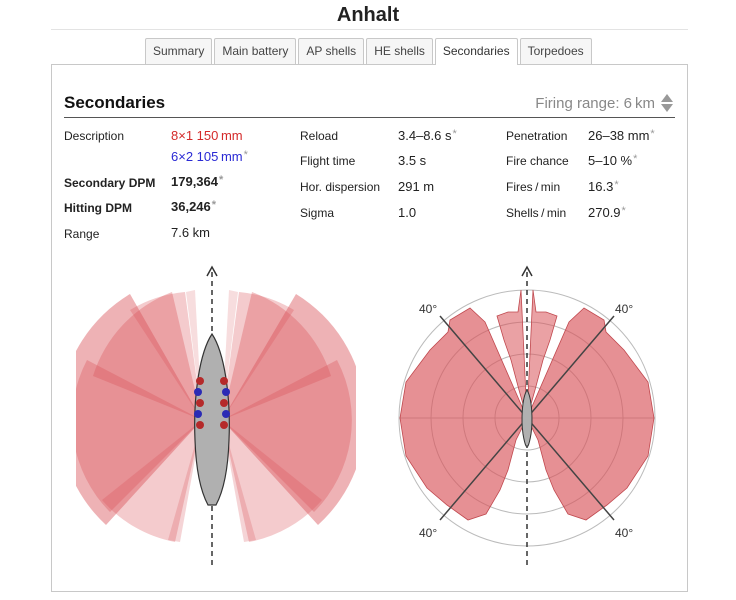  What do you see at coordinates (212, 271) in the screenshot?
I see `axis-arrow-icon` at bounding box center [212, 271].